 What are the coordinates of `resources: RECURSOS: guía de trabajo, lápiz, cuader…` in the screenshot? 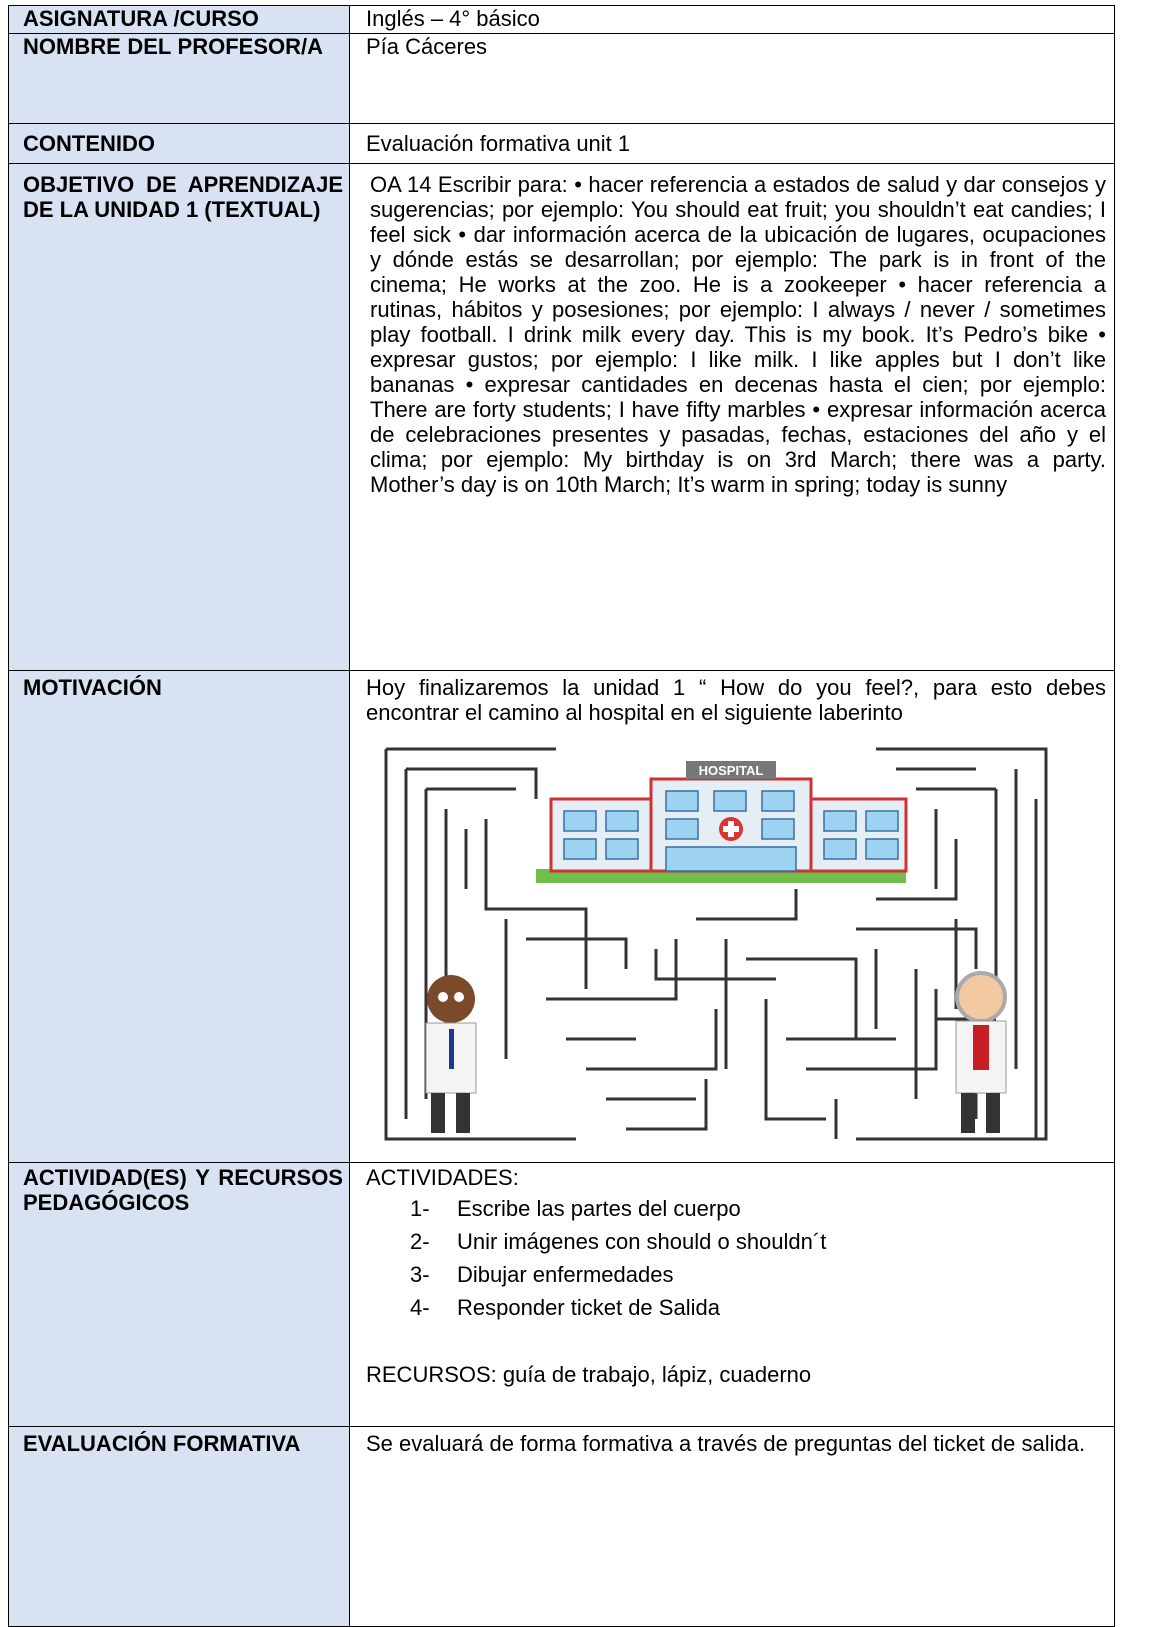 It's located at (589, 1374).